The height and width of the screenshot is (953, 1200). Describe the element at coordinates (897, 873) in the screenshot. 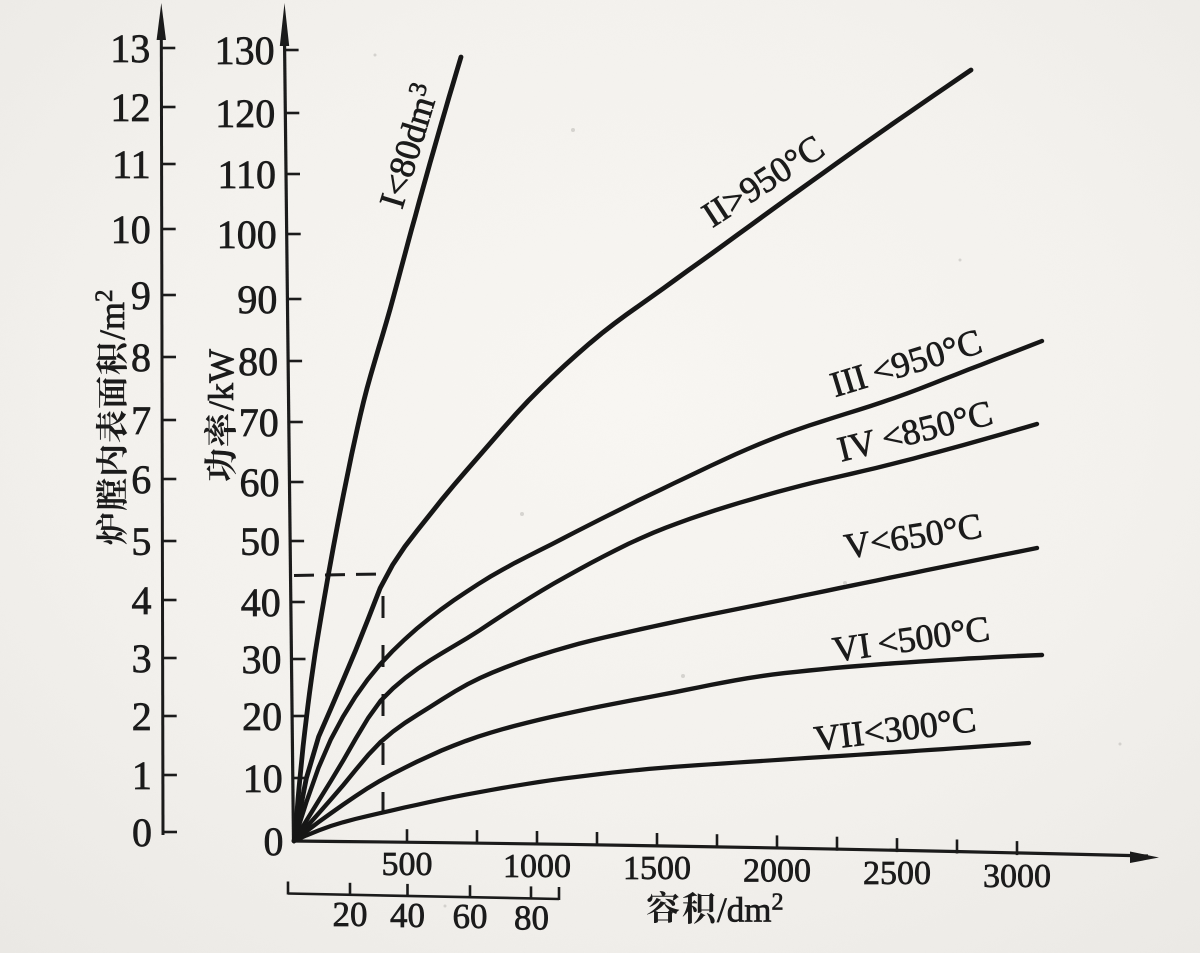

I see `svg-text: 2500` at that location.